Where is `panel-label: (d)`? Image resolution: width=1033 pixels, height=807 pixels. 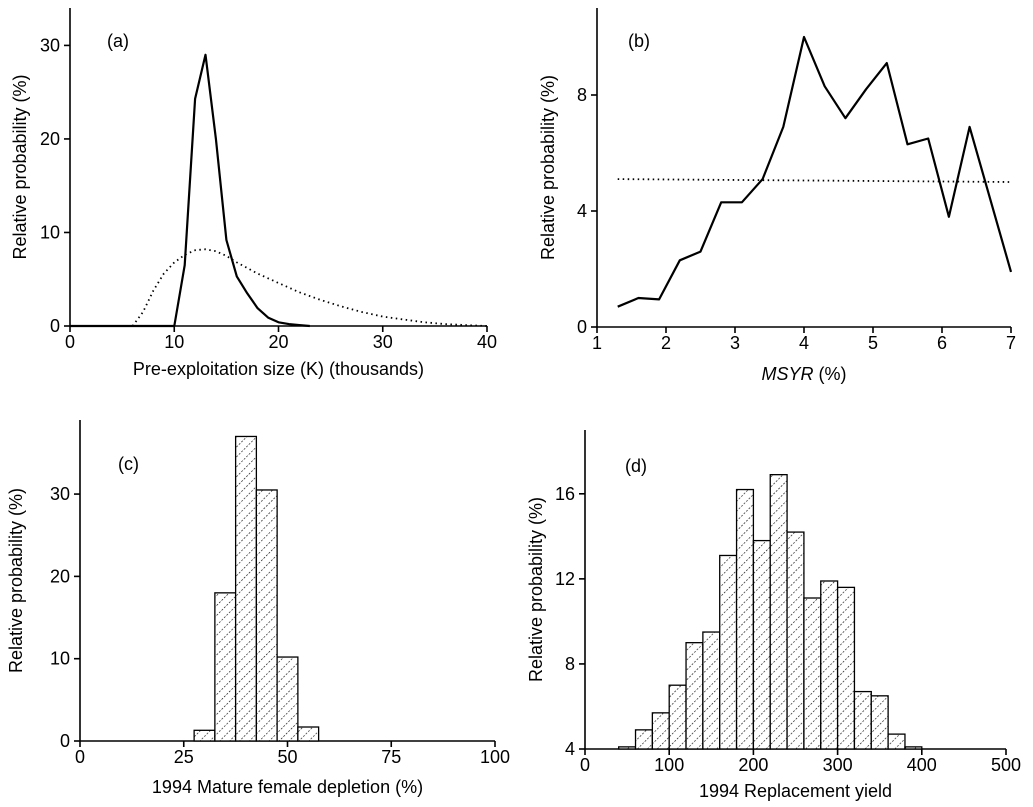
panel-label: (d) is located at coordinates (636, 466).